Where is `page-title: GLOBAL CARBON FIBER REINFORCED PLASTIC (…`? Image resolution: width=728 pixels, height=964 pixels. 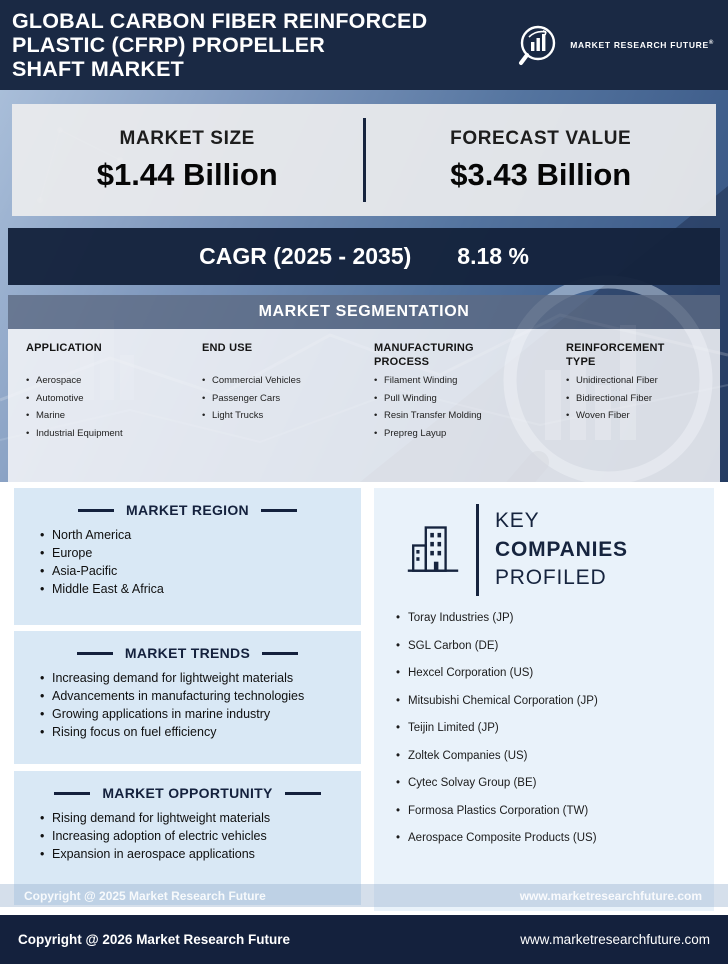 page-title: GLOBAL CARBON FIBER REINFORCED PLASTIC (… is located at coordinates (220, 45).